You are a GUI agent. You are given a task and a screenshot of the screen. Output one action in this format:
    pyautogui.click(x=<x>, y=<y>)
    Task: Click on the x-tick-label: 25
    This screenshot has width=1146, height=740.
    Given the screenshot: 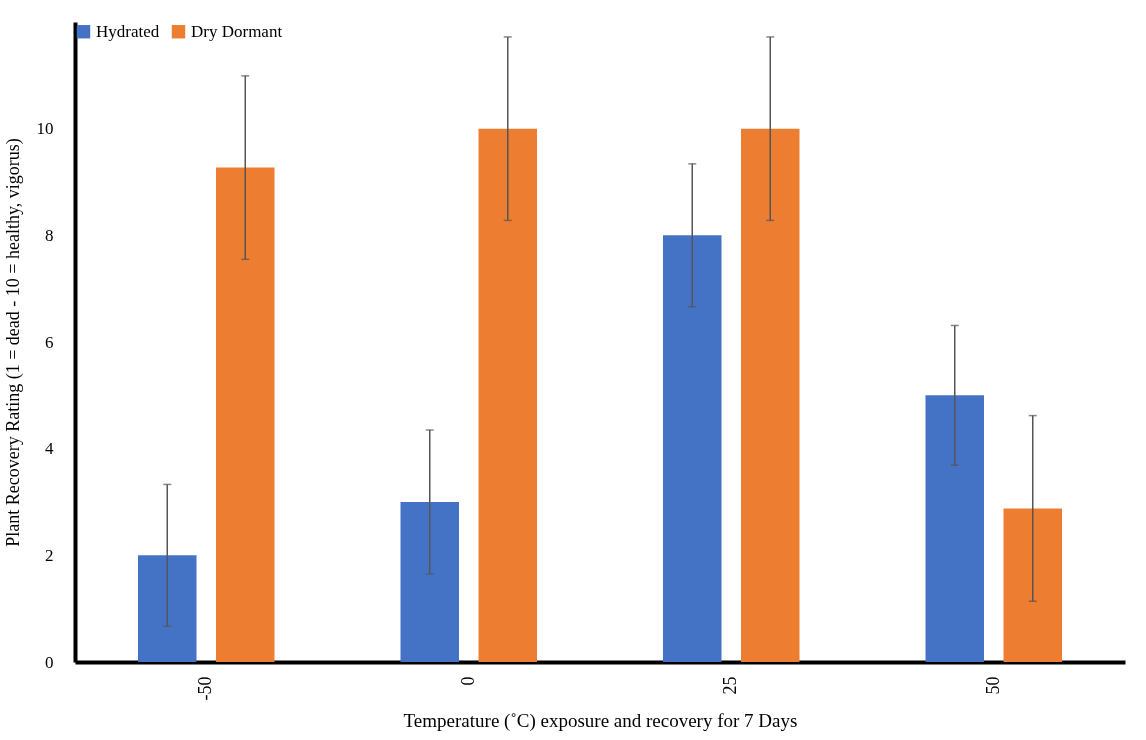 What is the action you would take?
    pyautogui.click(x=730, y=685)
    